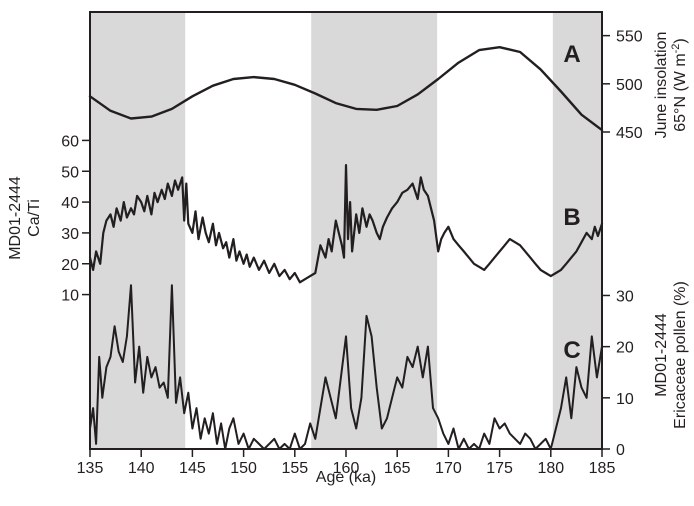  Describe the element at coordinates (34, 218) in the screenshot. I see `panel-b-y-title-line2: Ca/Ti` at that location.